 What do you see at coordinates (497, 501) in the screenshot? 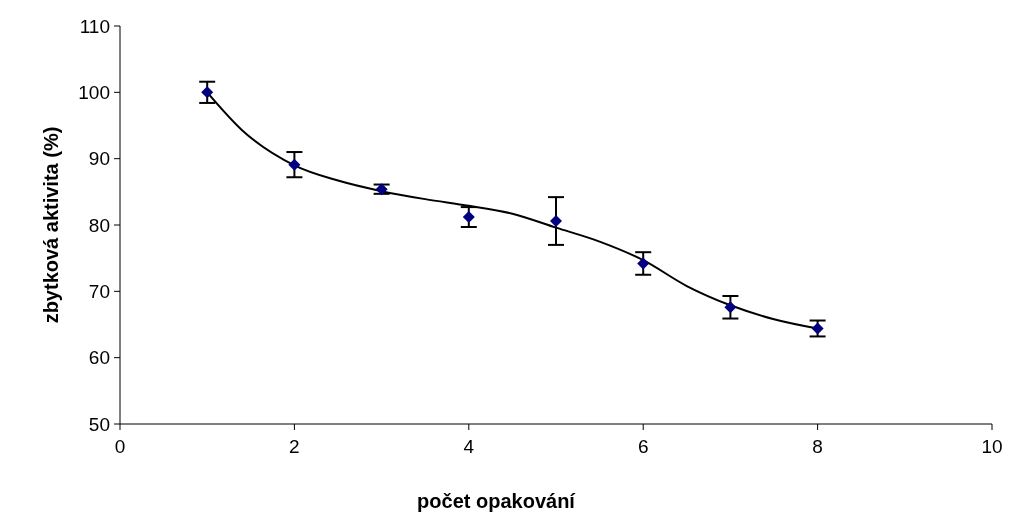
I see `x-axis-title: počet opakování` at bounding box center [497, 501].